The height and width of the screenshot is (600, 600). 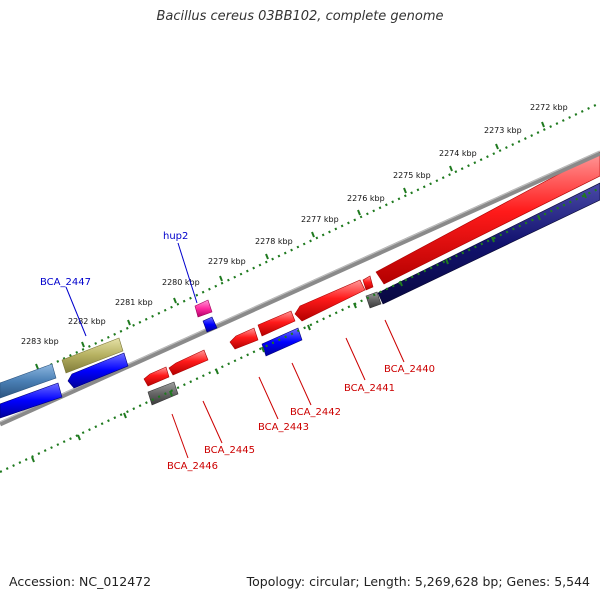 I want to click on gene-label-bca-2445: BCA_2445, so click(x=229, y=450).